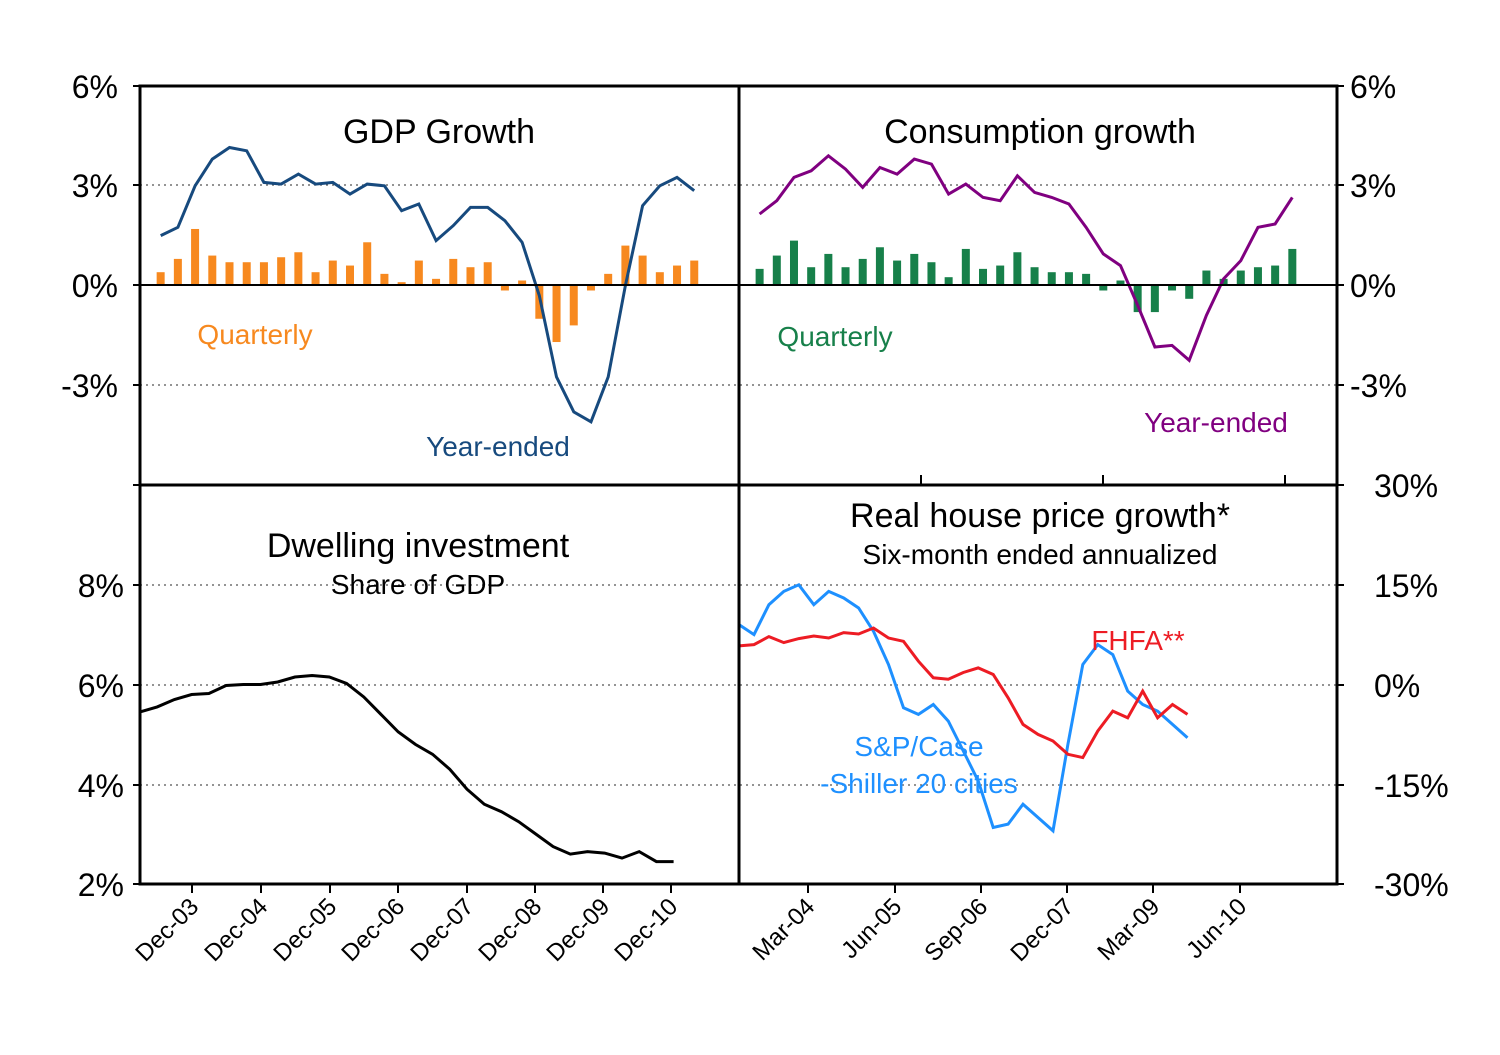  What do you see at coordinates (1406, 586) in the screenshot?
I see `tick-label: 15%` at bounding box center [1406, 586].